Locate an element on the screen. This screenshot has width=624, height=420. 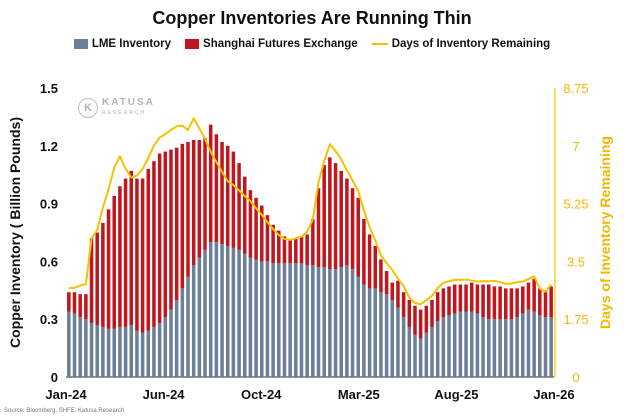
y-tick-label: 1.5 is located at coordinates (49, 88).